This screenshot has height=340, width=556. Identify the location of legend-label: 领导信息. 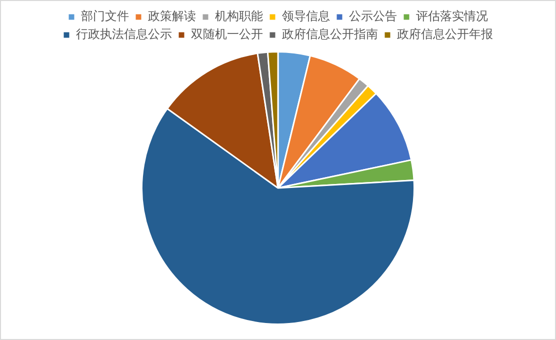
(306, 16).